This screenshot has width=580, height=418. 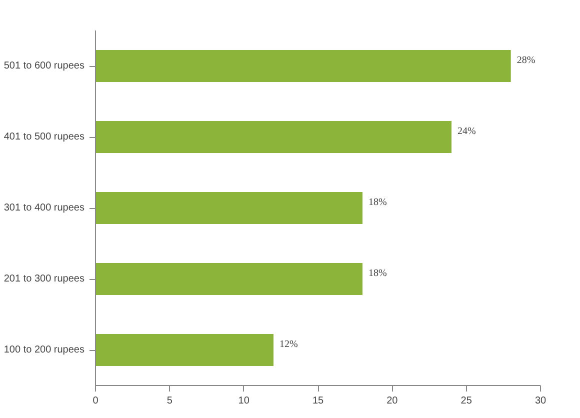 I want to click on data-label: 24%, so click(x=467, y=131).